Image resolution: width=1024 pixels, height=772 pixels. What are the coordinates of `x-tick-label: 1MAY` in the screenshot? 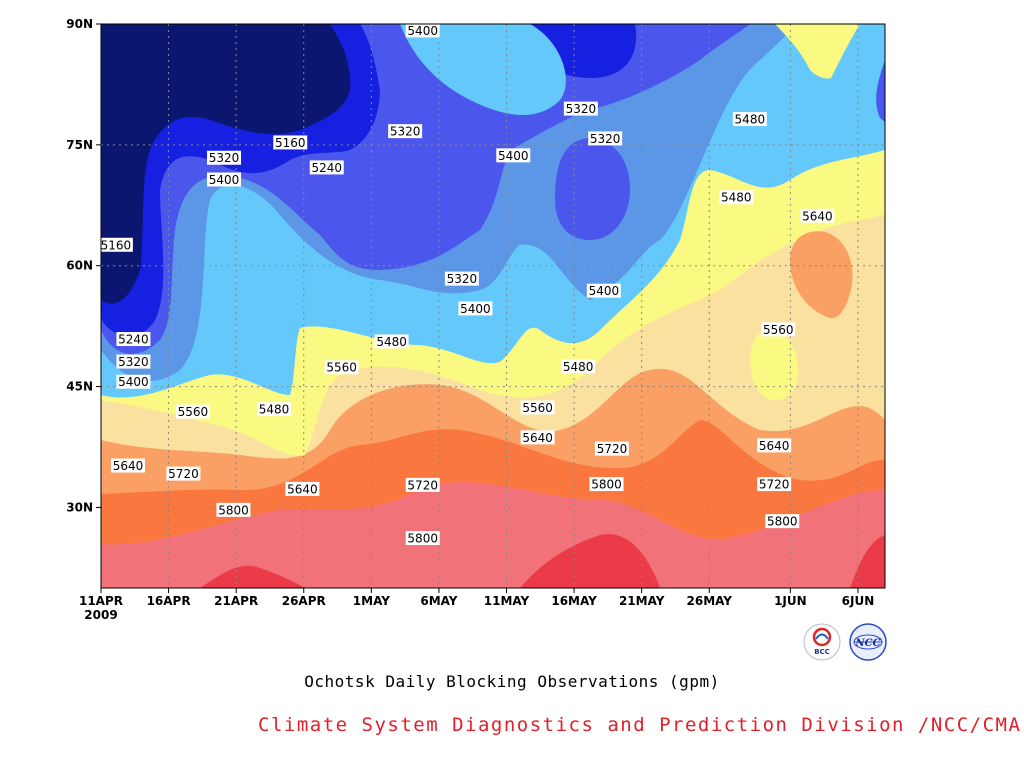 It's located at (371, 601).